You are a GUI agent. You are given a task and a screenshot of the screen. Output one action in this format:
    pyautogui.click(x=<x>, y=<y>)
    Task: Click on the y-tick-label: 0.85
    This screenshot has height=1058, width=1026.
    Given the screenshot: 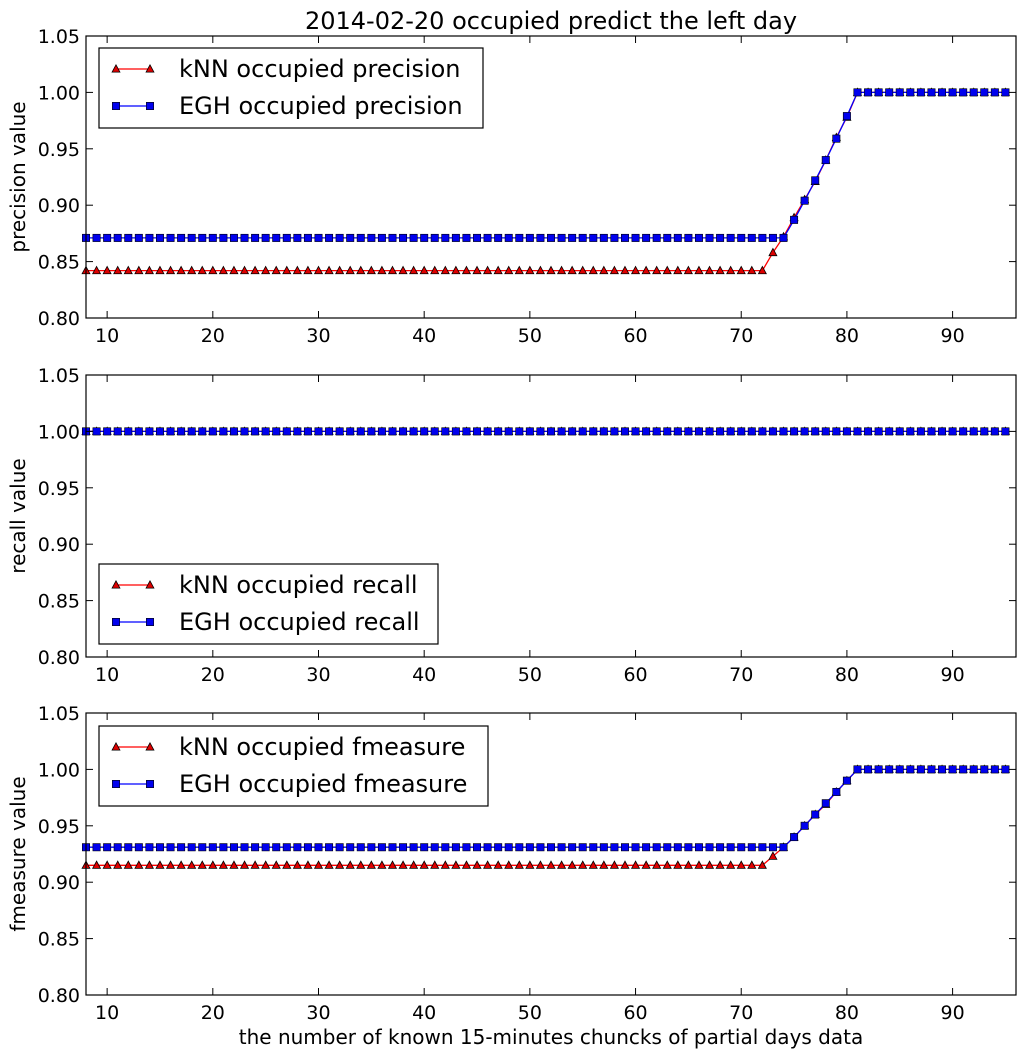 What is the action you would take?
    pyautogui.click(x=59, y=940)
    